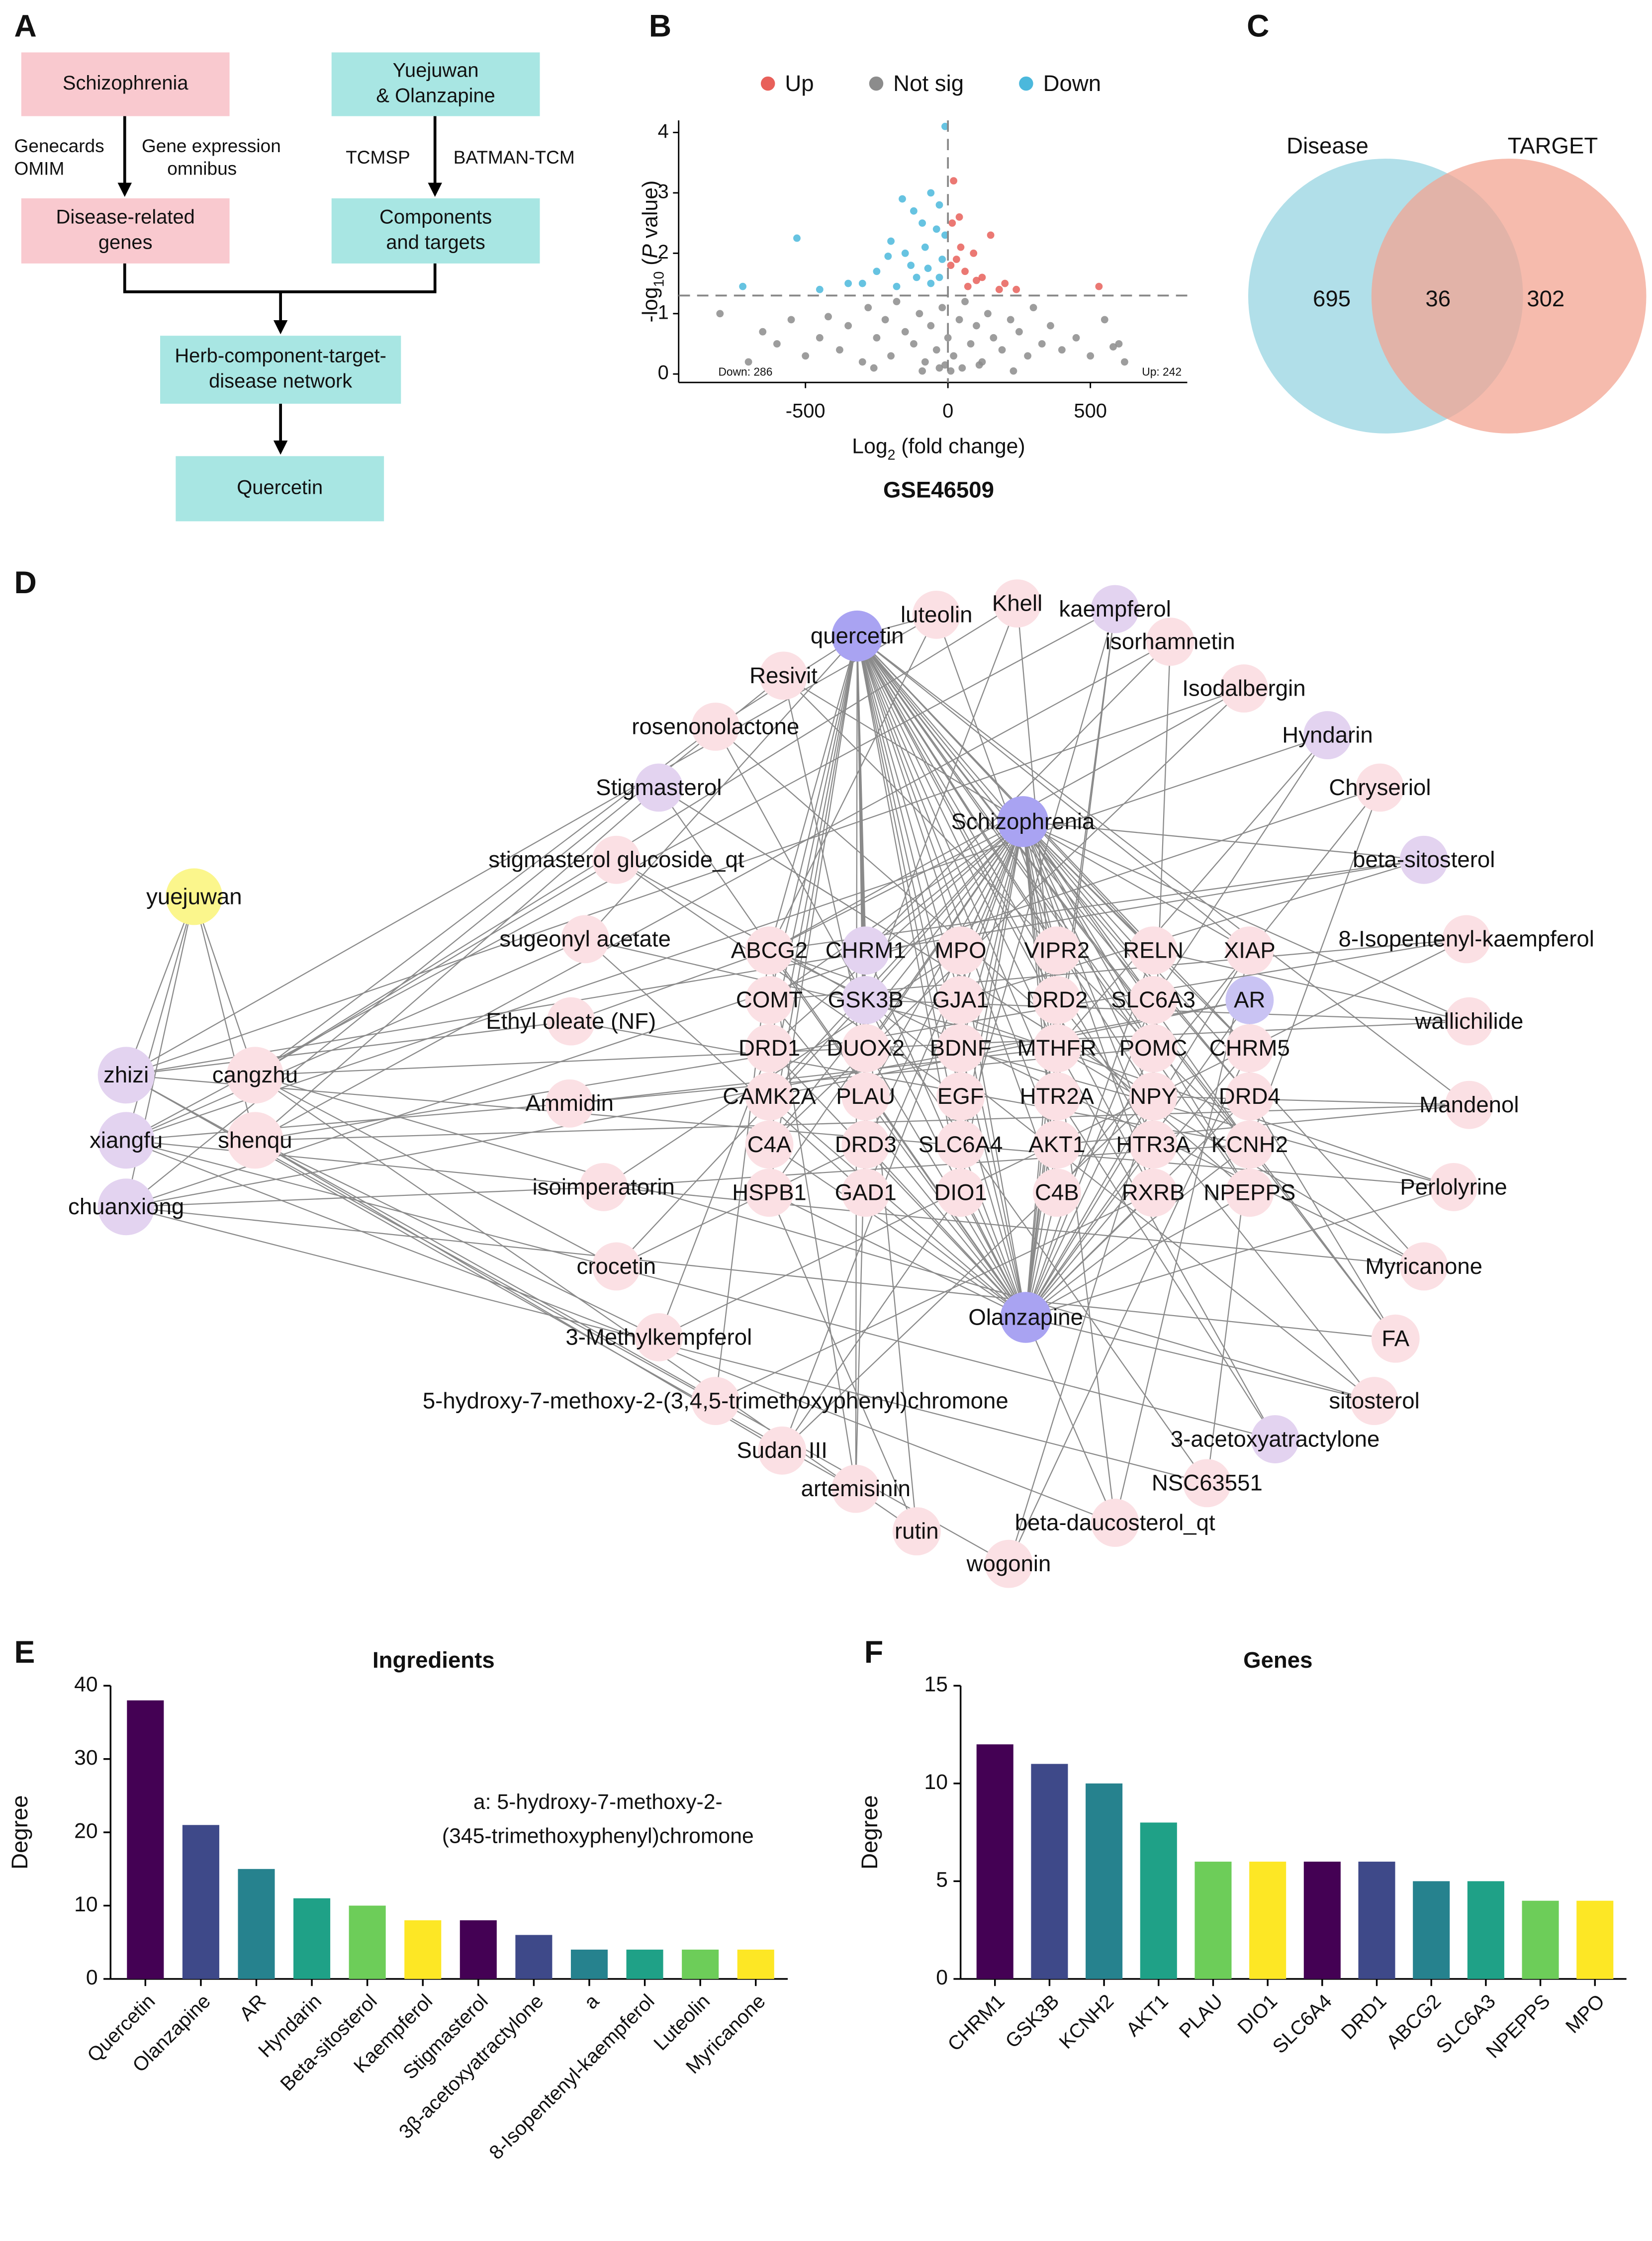 The width and height of the screenshot is (1652, 2241). I want to click on network-node-label: wogonin, so click(1008, 1563).